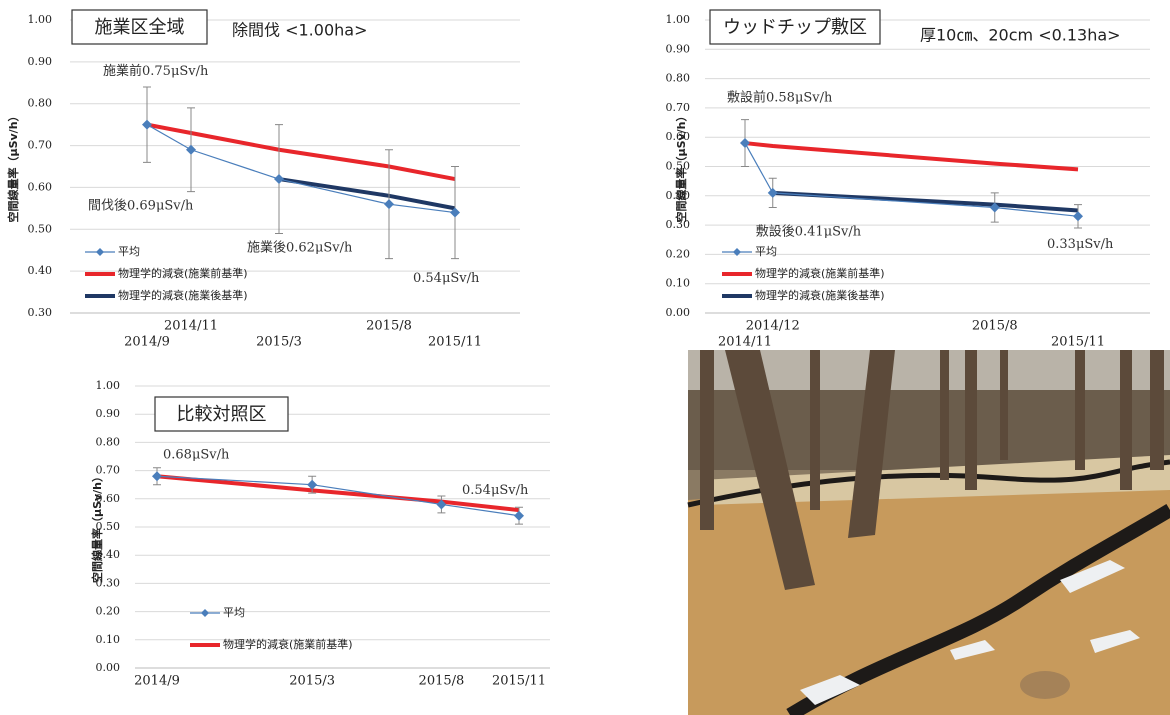 This screenshot has height=715, width=1170. What do you see at coordinates (780, 98) in the screenshot?
I see `value-label: 敷設前0.58μSv/h` at bounding box center [780, 98].